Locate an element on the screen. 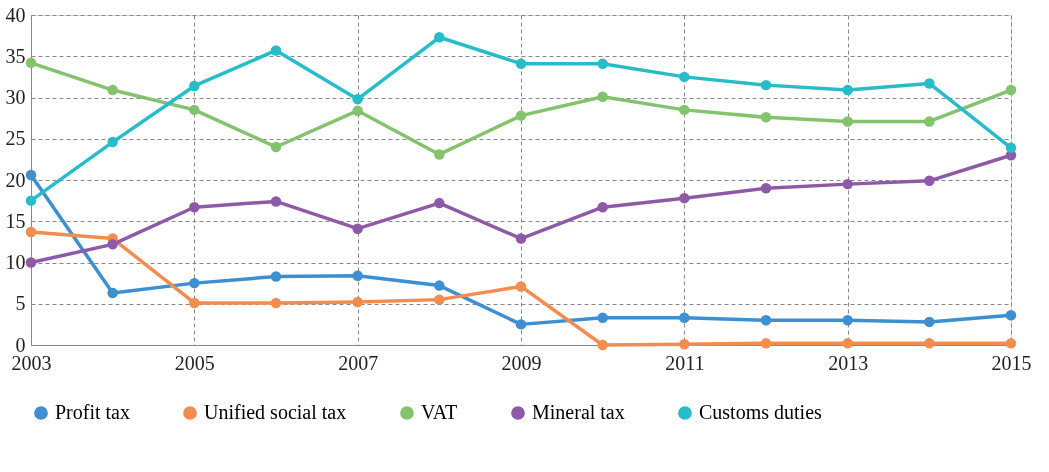  x-tick-label: 2011 is located at coordinates (685, 362).